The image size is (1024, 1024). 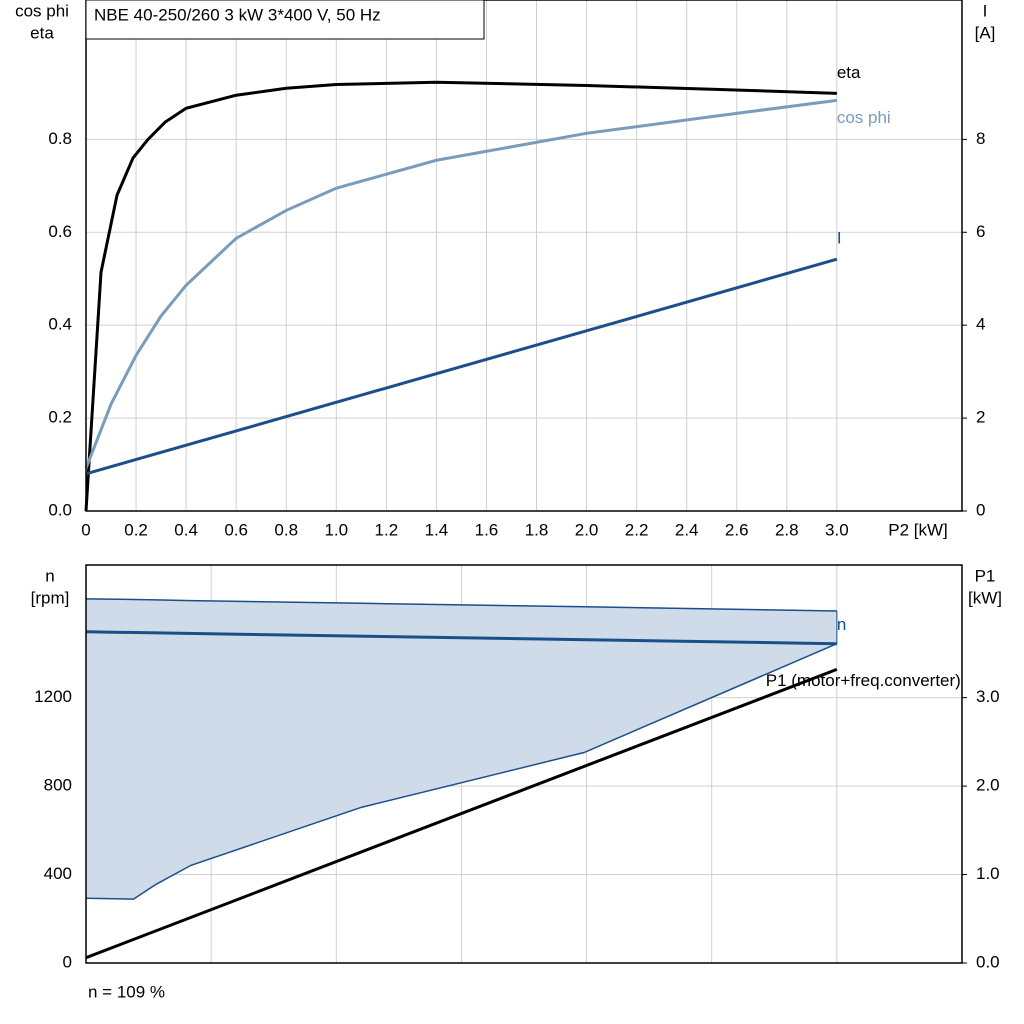 What do you see at coordinates (985, 575) in the screenshot?
I see `y2-axis-label: P1` at bounding box center [985, 575].